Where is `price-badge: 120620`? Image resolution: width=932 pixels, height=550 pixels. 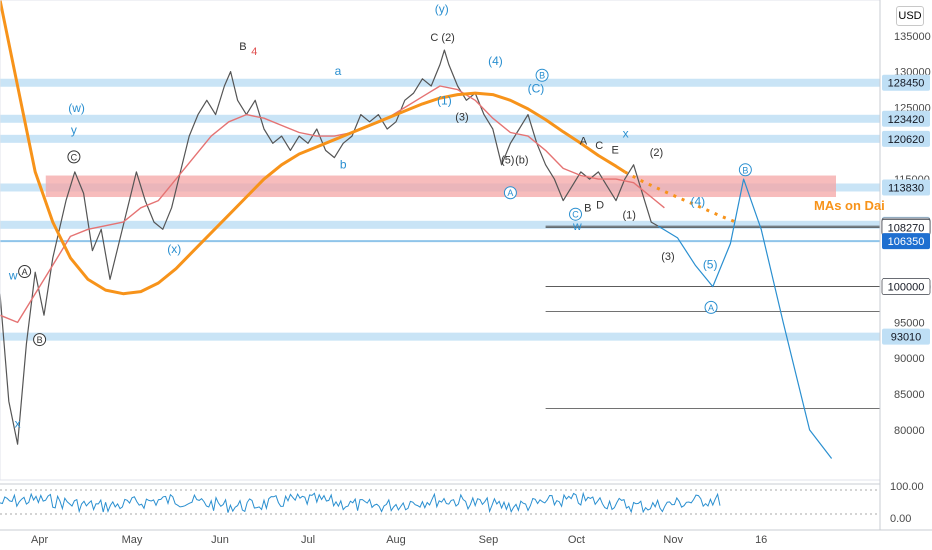
price-badge: 120620 is located at coordinates (906, 138).